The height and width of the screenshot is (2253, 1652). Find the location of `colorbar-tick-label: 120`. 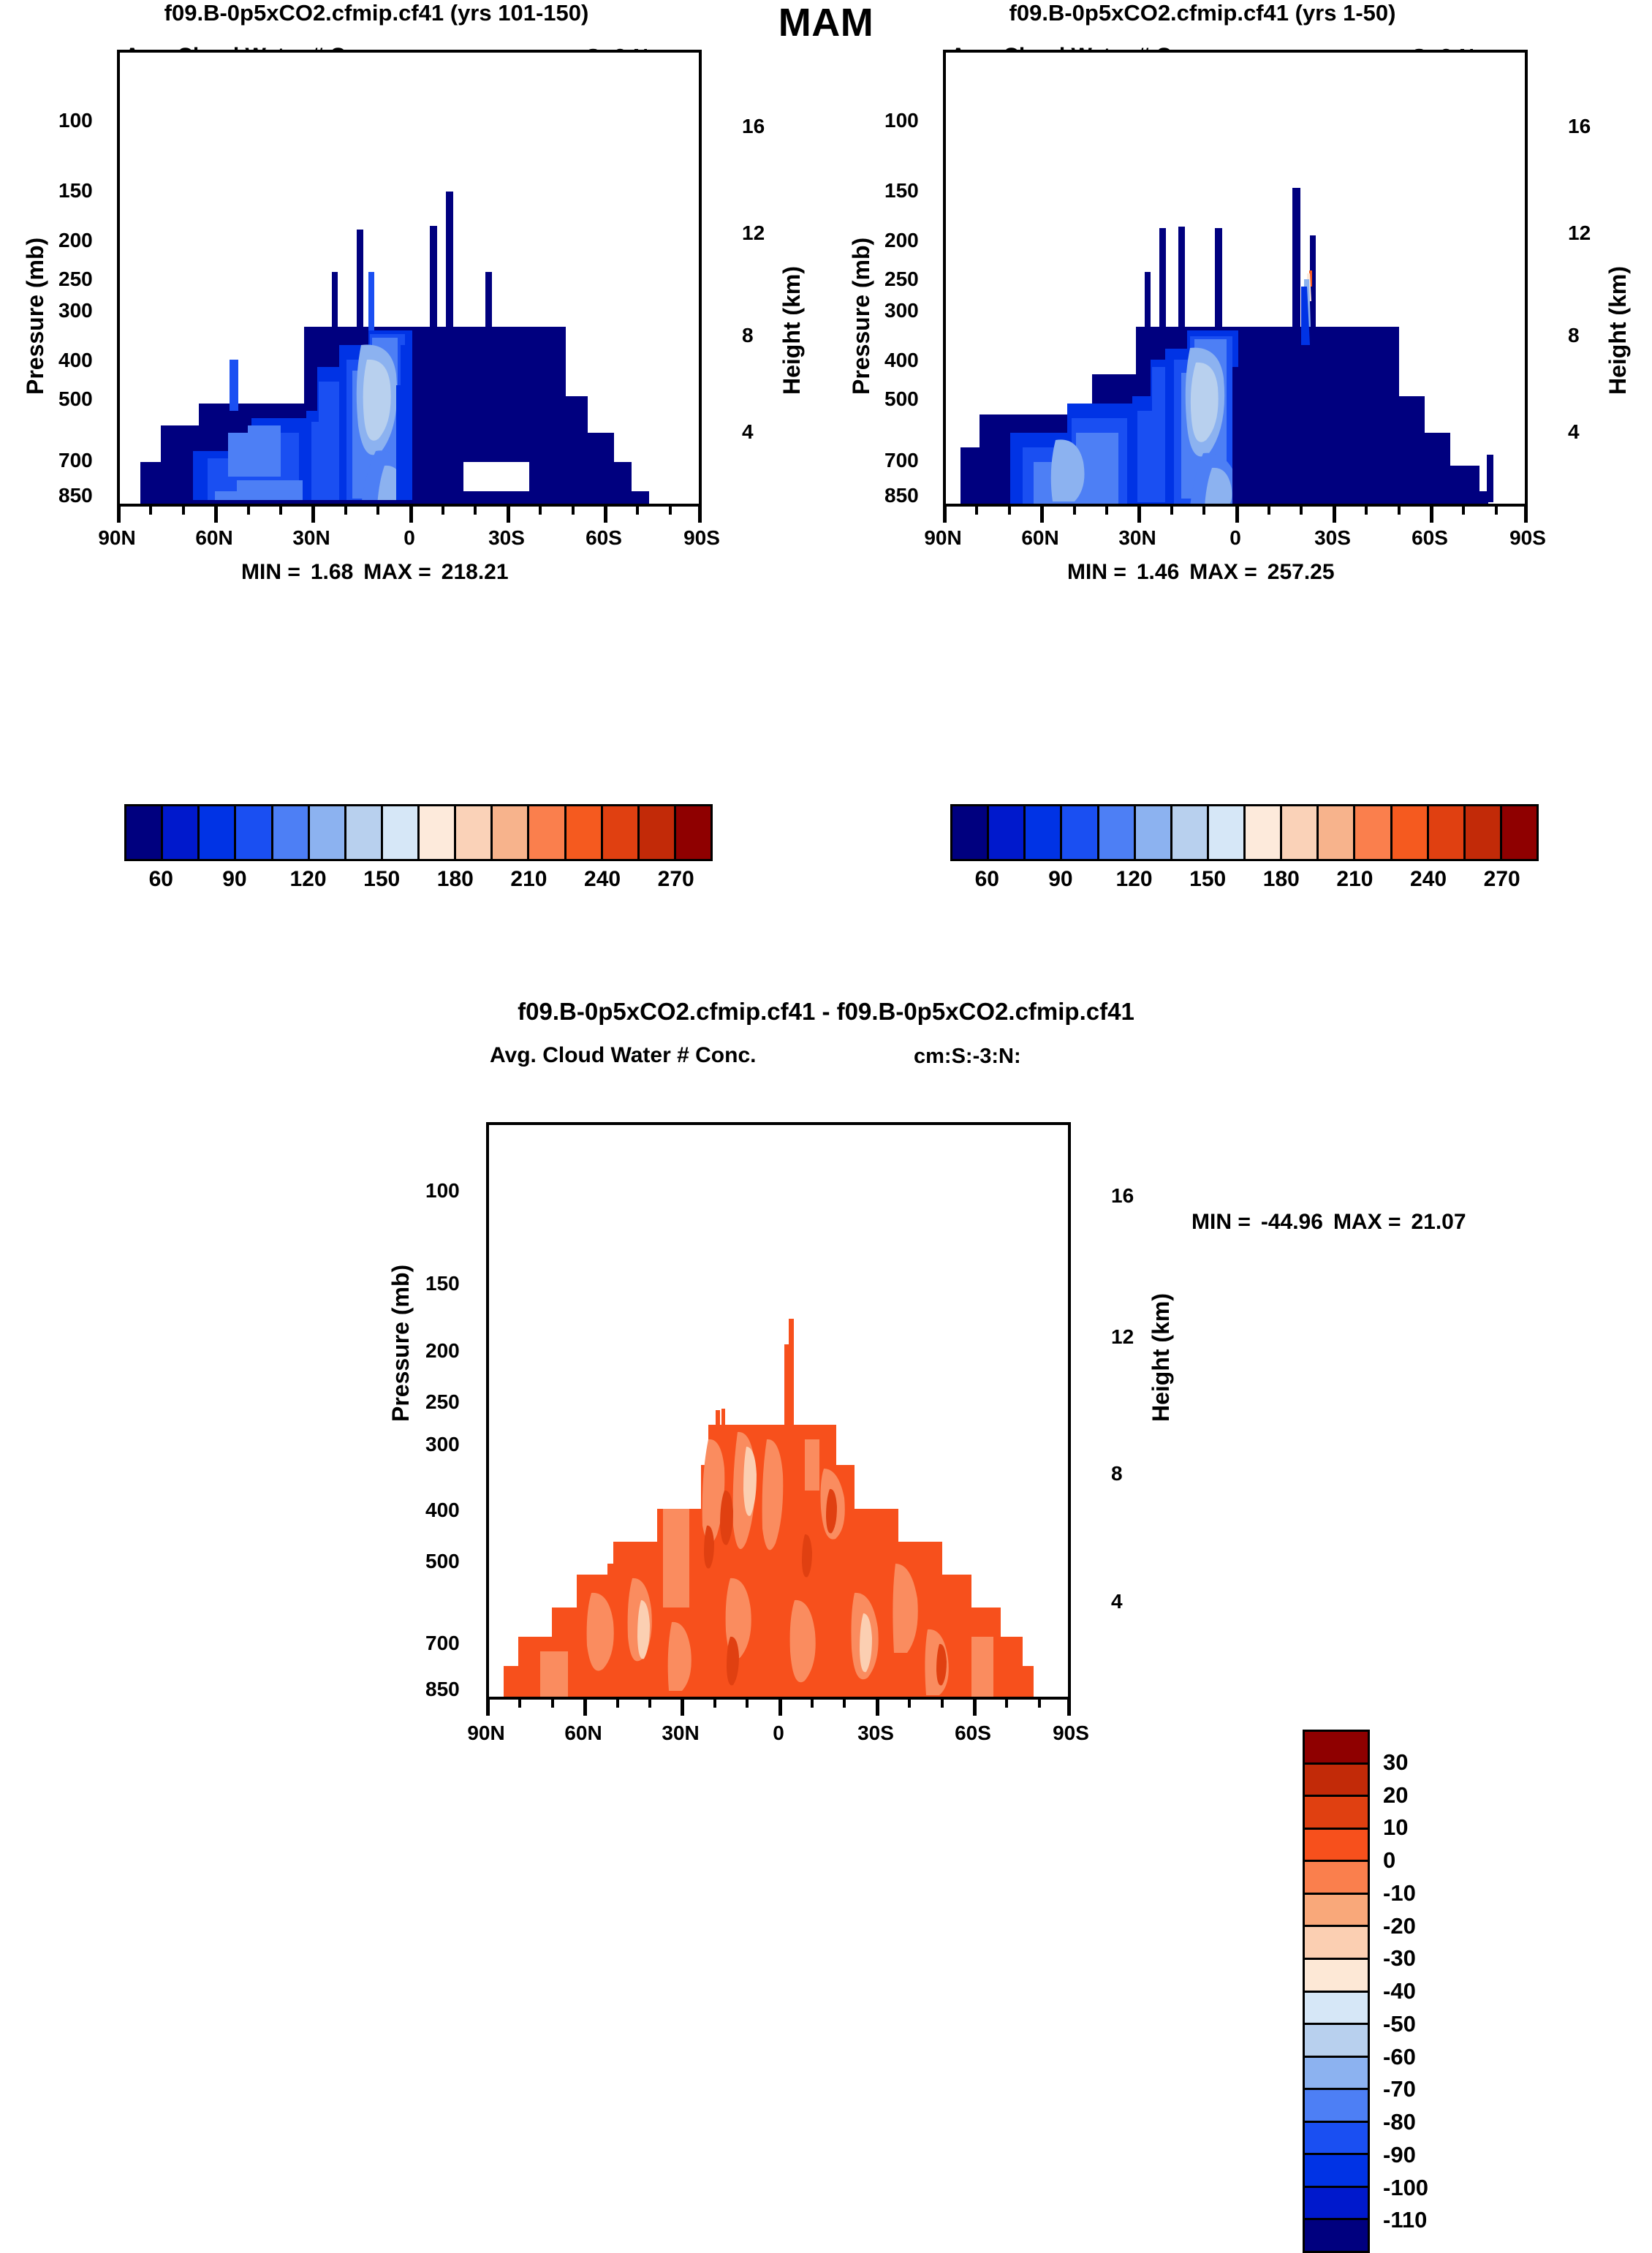

colorbar-tick-label: 120 is located at coordinates (308, 879).